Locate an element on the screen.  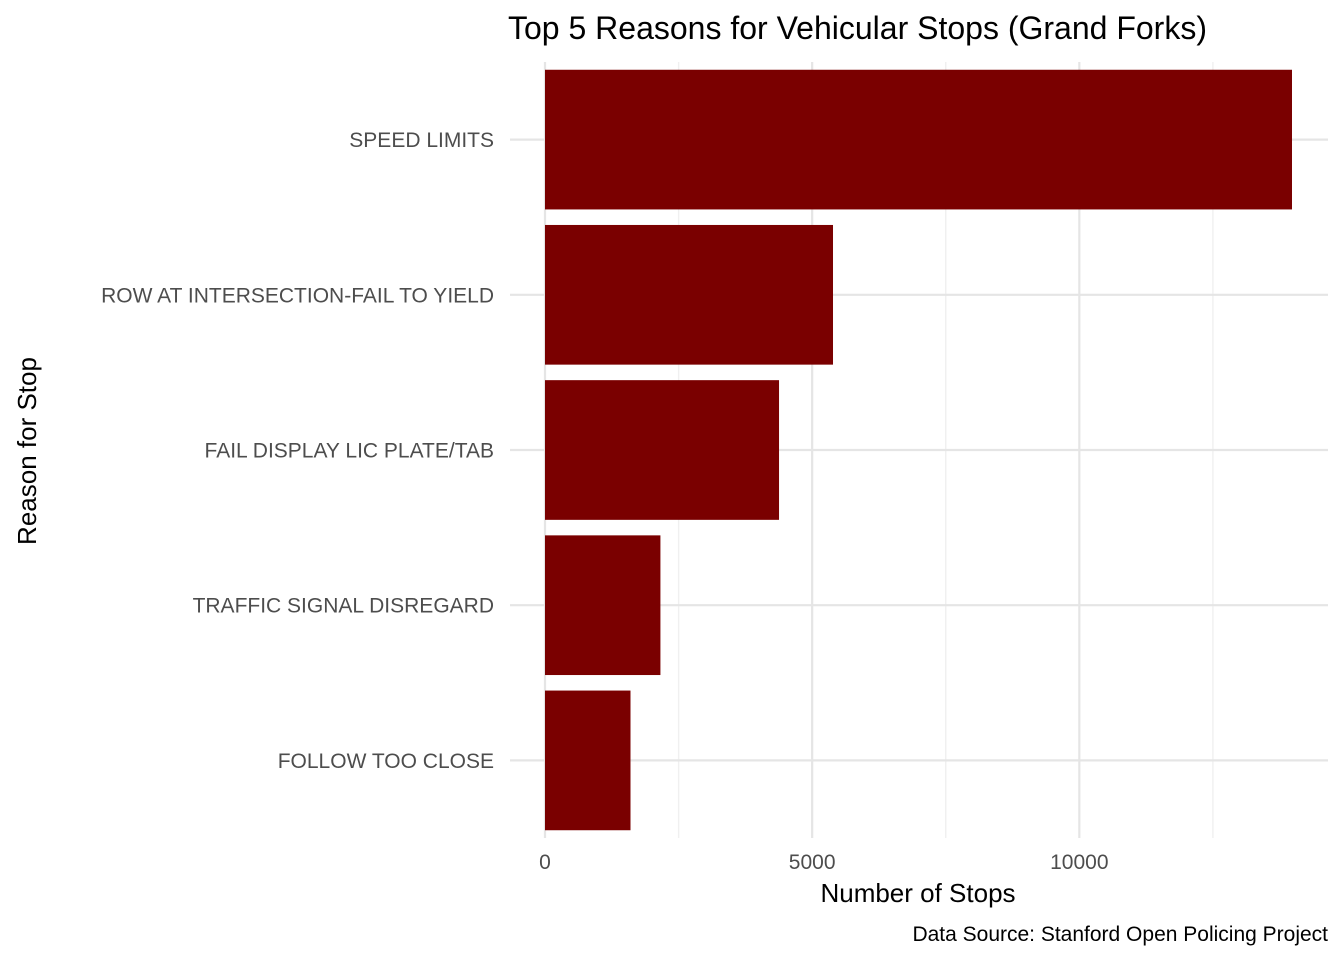
x-tick-labels: 0 5000 10000 is located at coordinates (823, 862).